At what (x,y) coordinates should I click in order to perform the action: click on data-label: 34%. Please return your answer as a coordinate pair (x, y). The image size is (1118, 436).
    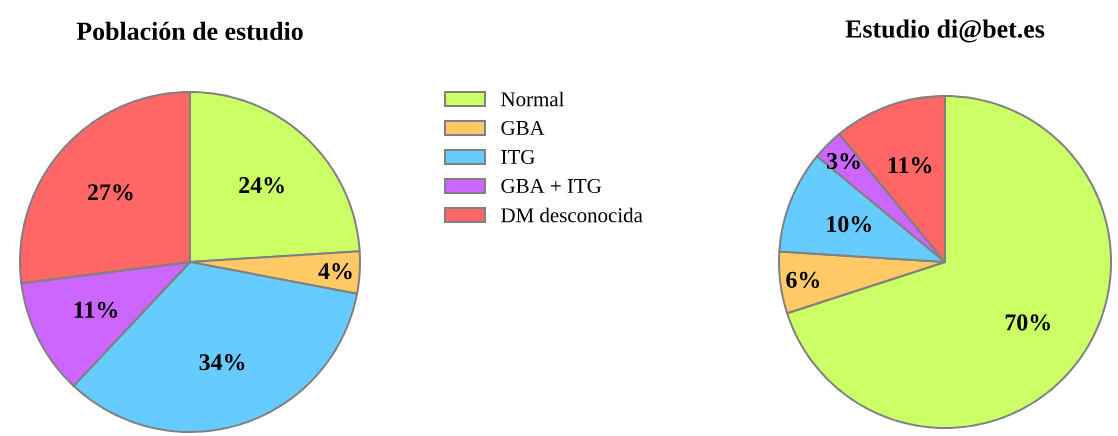
    Looking at the image, I should click on (222, 362).